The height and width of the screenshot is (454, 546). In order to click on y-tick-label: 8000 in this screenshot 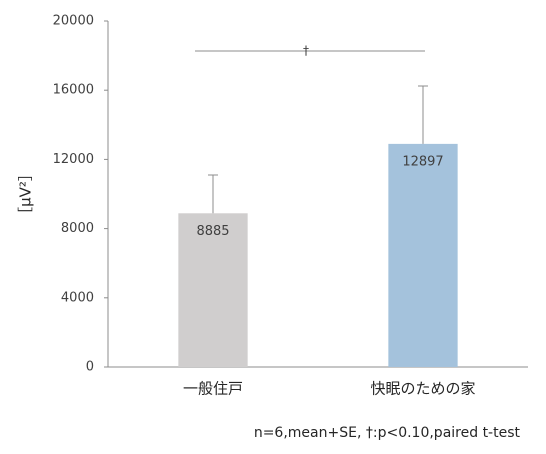, I will do `click(77, 228)`.